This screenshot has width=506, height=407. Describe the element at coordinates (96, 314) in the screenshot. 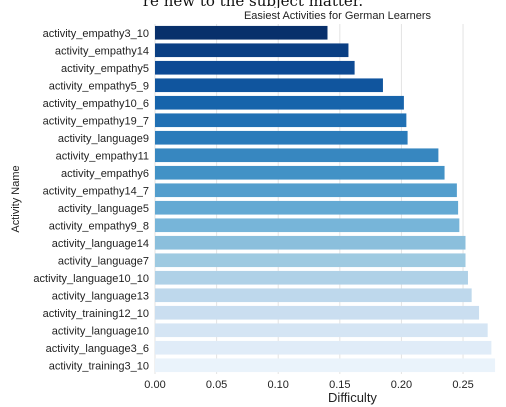

I see `y-tick-label: activity_training12_10` at that location.